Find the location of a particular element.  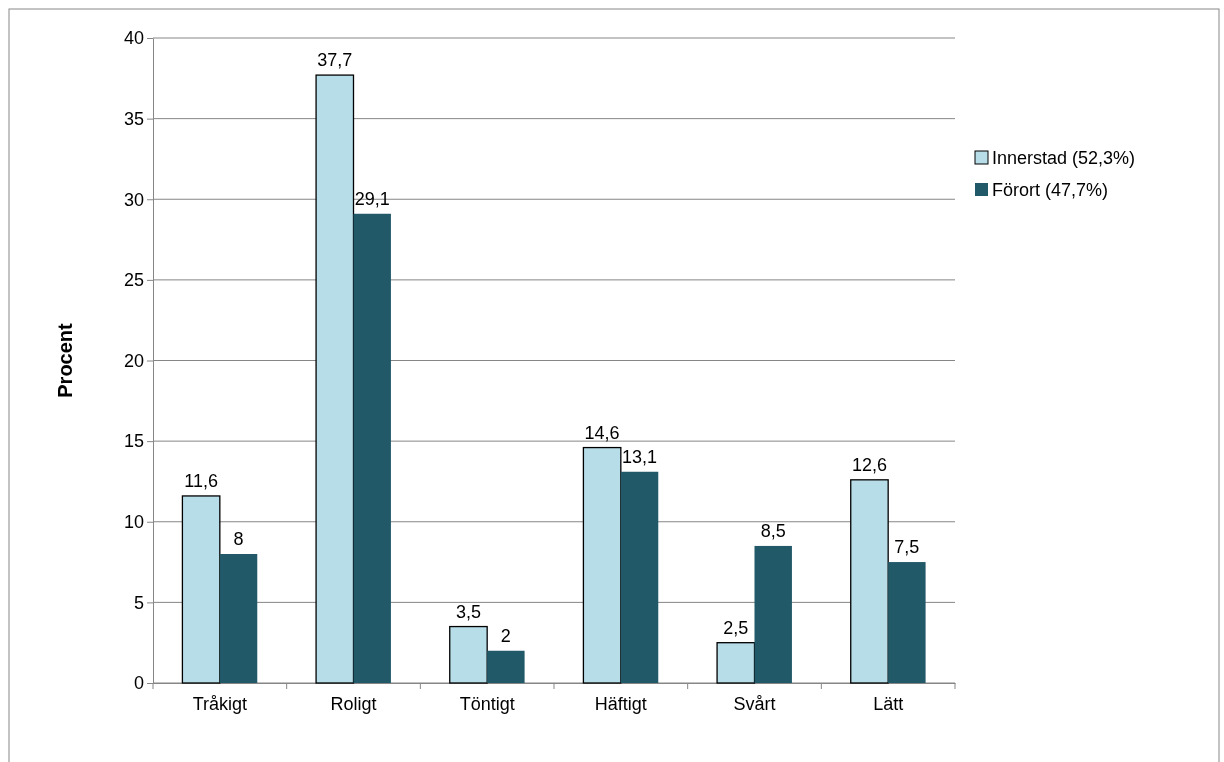

data-label: 2,5 is located at coordinates (736, 627).